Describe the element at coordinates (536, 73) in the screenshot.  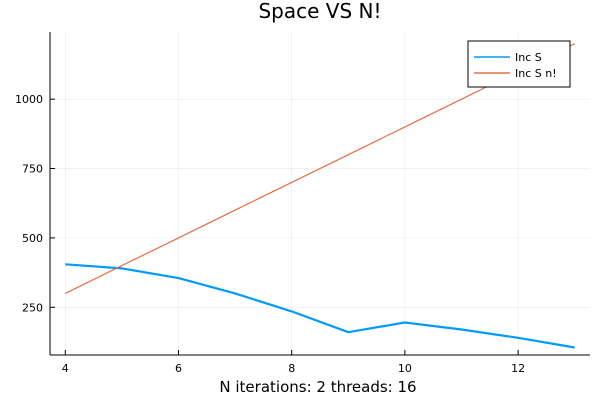
I see `legend-label-inc-s-n: Inc S n!` at that location.